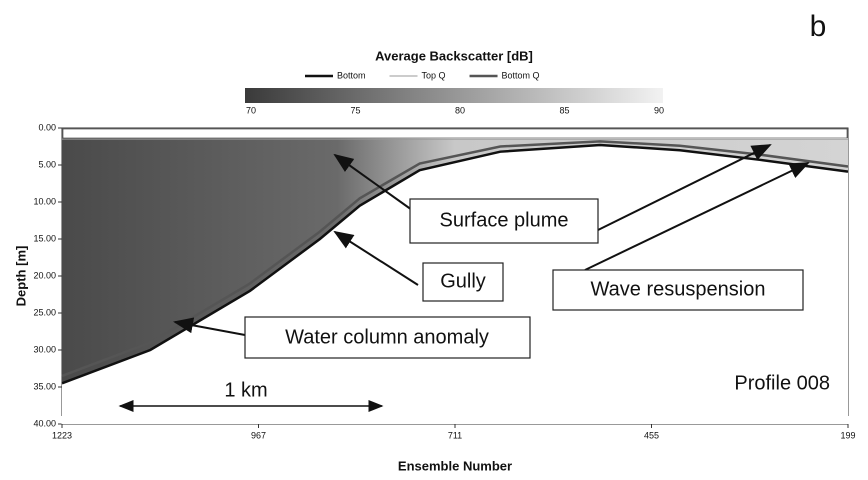 This screenshot has height=480, width=868. What do you see at coordinates (44, 275) in the screenshot?
I see `y-tick-label: 20.00` at bounding box center [44, 275].